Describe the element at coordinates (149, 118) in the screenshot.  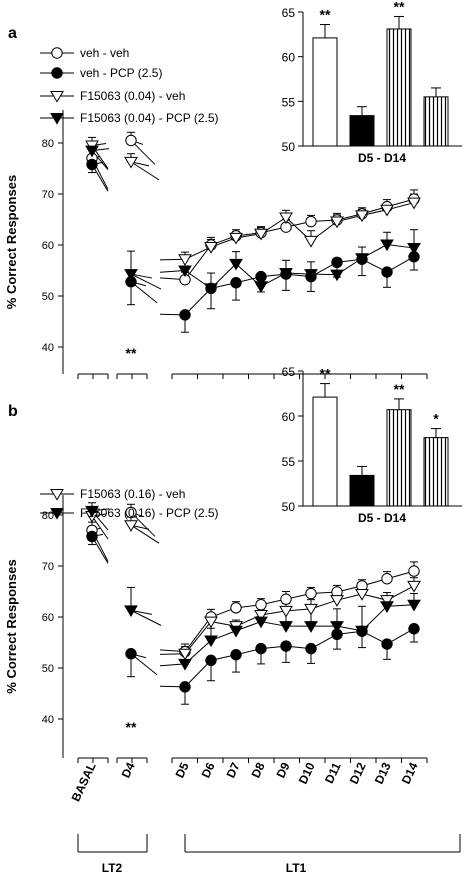
I see `legend-label: F15063 (0.04) - PCP (2.5)` at that location.